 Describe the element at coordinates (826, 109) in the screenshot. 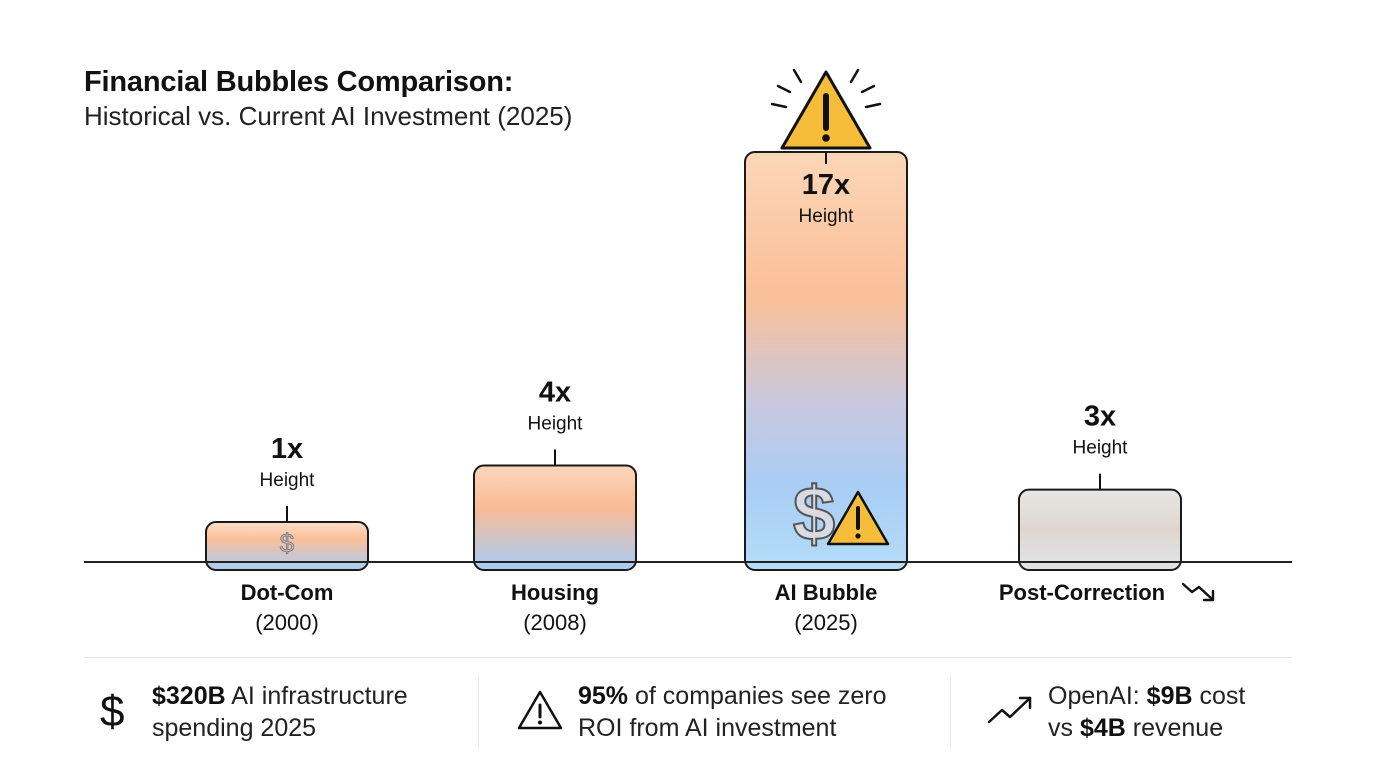

I see `alarm-warning-icon` at that location.